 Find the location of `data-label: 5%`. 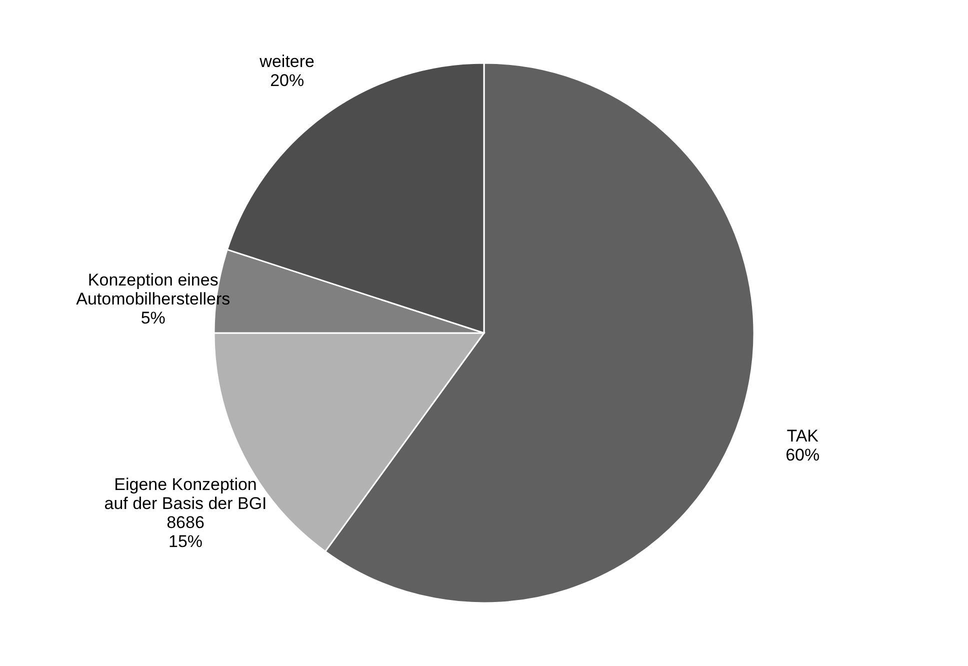

data-label: 5% is located at coordinates (153, 318).